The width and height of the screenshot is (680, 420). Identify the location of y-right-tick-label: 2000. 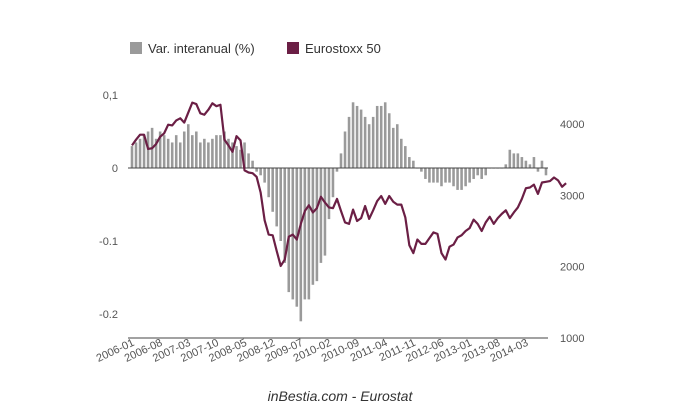
(572, 268).